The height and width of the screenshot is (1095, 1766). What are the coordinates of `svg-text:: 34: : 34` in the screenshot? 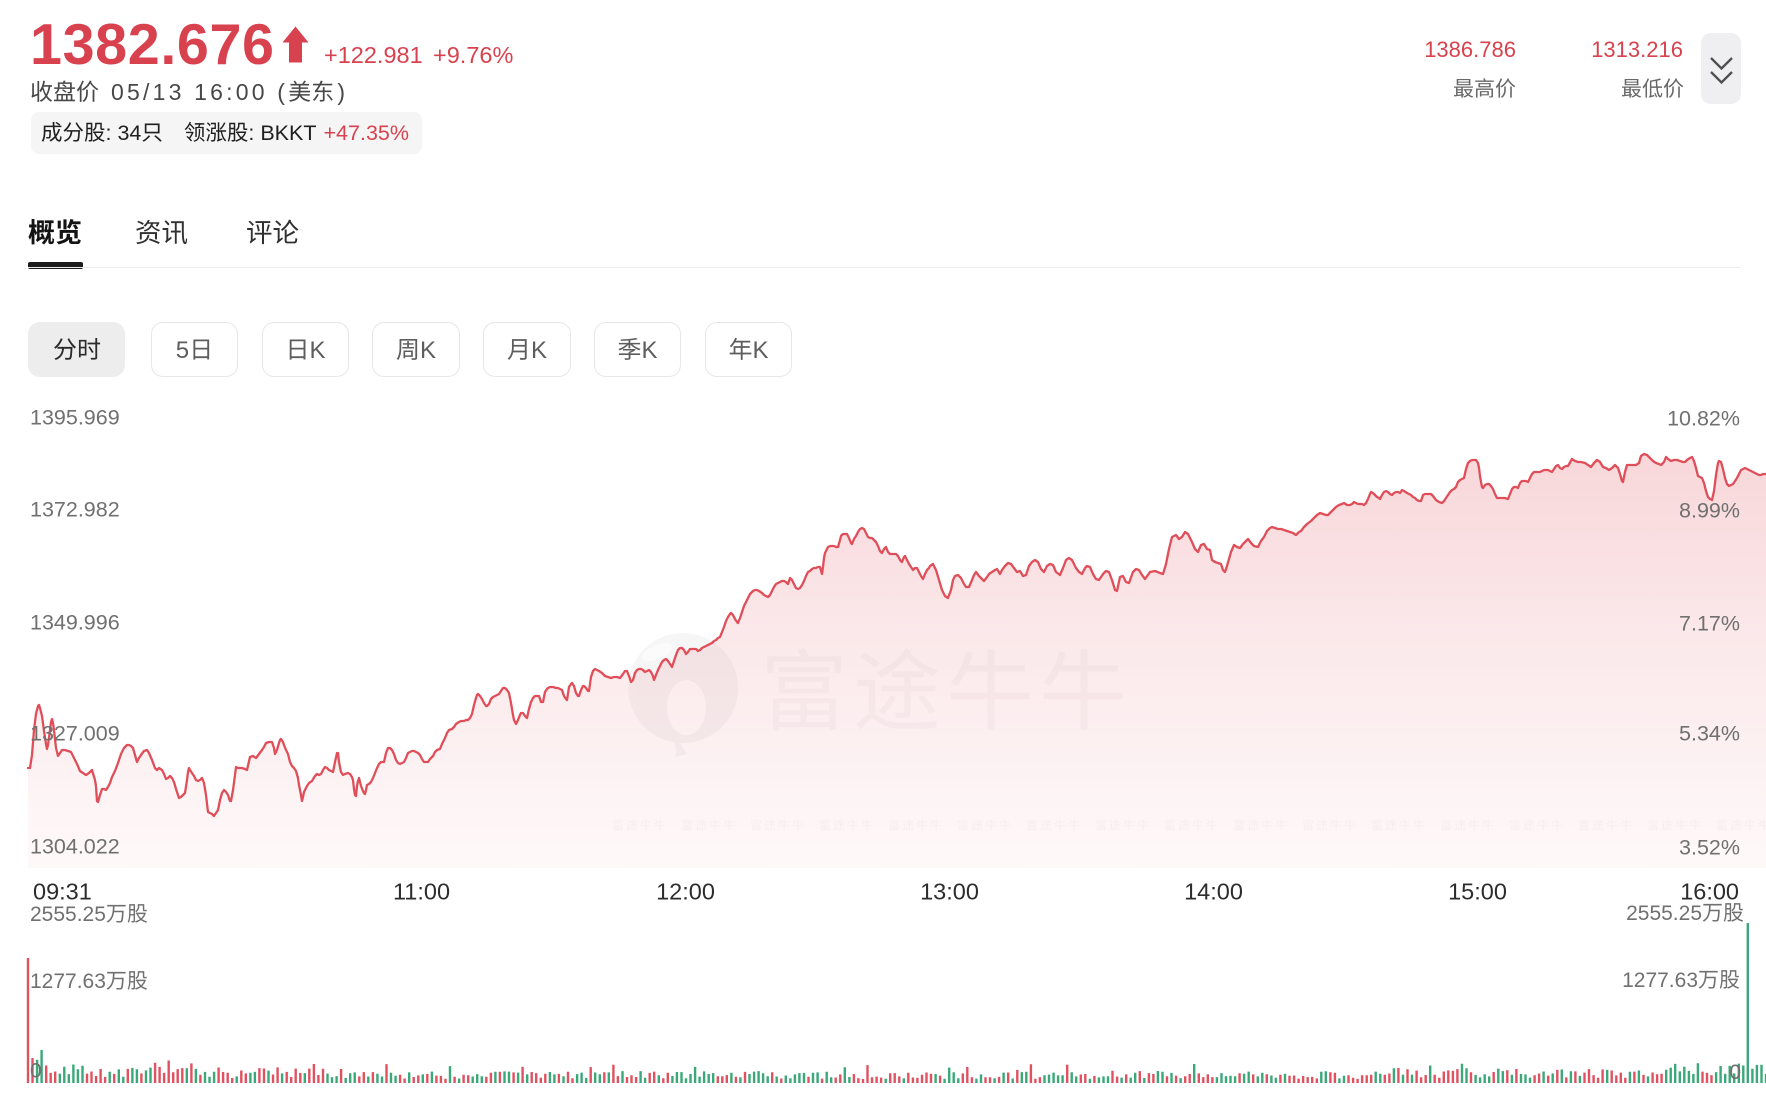 It's located at (124, 133).